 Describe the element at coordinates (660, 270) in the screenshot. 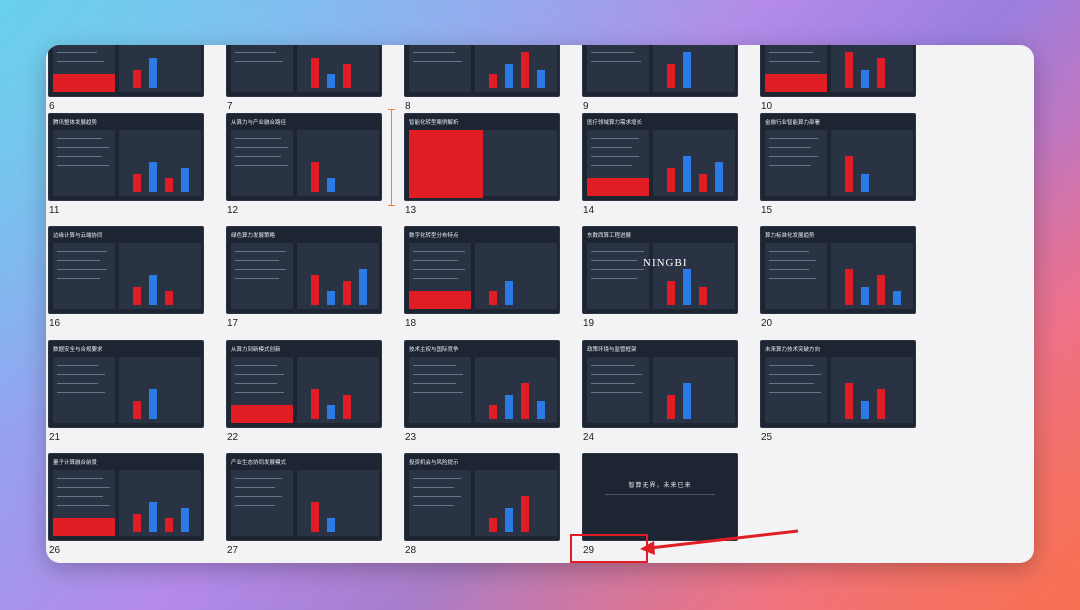

I see `slide-thumbnail: 东数西算工程进展 NINGBI` at that location.